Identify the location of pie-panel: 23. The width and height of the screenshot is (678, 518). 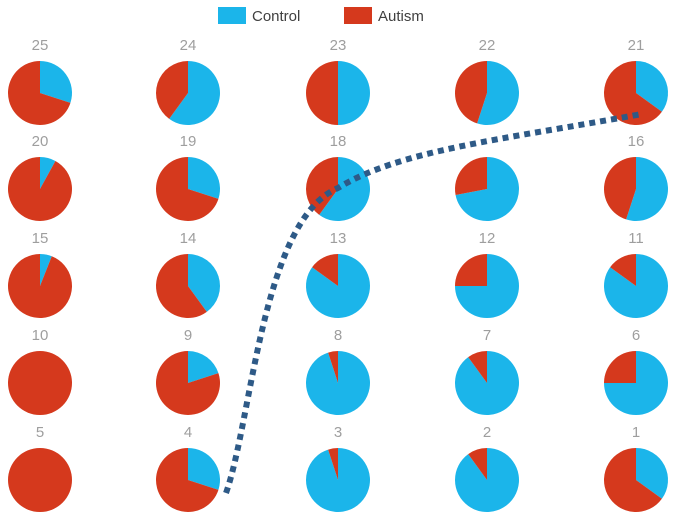
(338, 81).